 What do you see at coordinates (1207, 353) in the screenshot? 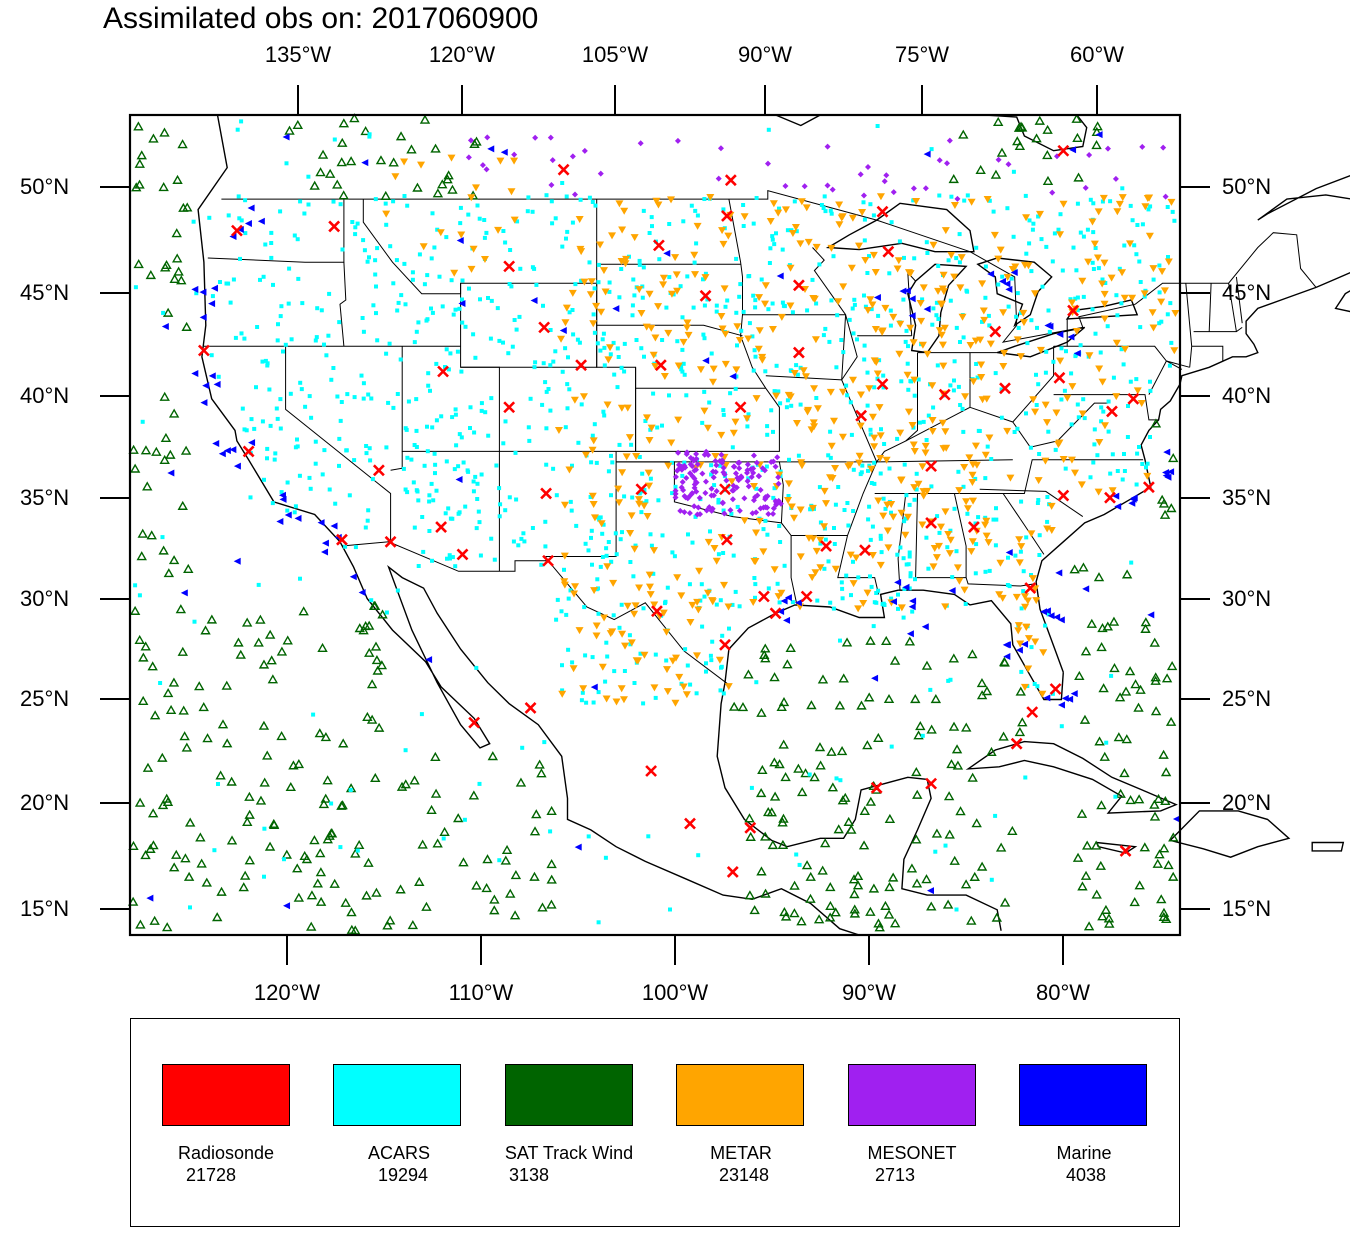
I see `state-border` at bounding box center [1207, 353].